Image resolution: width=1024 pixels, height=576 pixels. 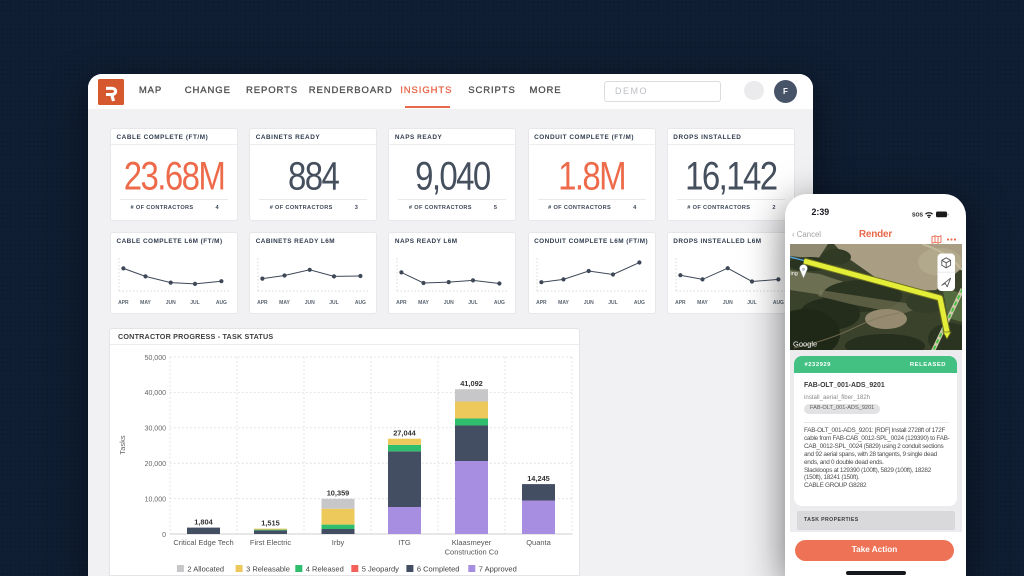 I want to click on svg-text: 14,245, so click(x=538, y=478).